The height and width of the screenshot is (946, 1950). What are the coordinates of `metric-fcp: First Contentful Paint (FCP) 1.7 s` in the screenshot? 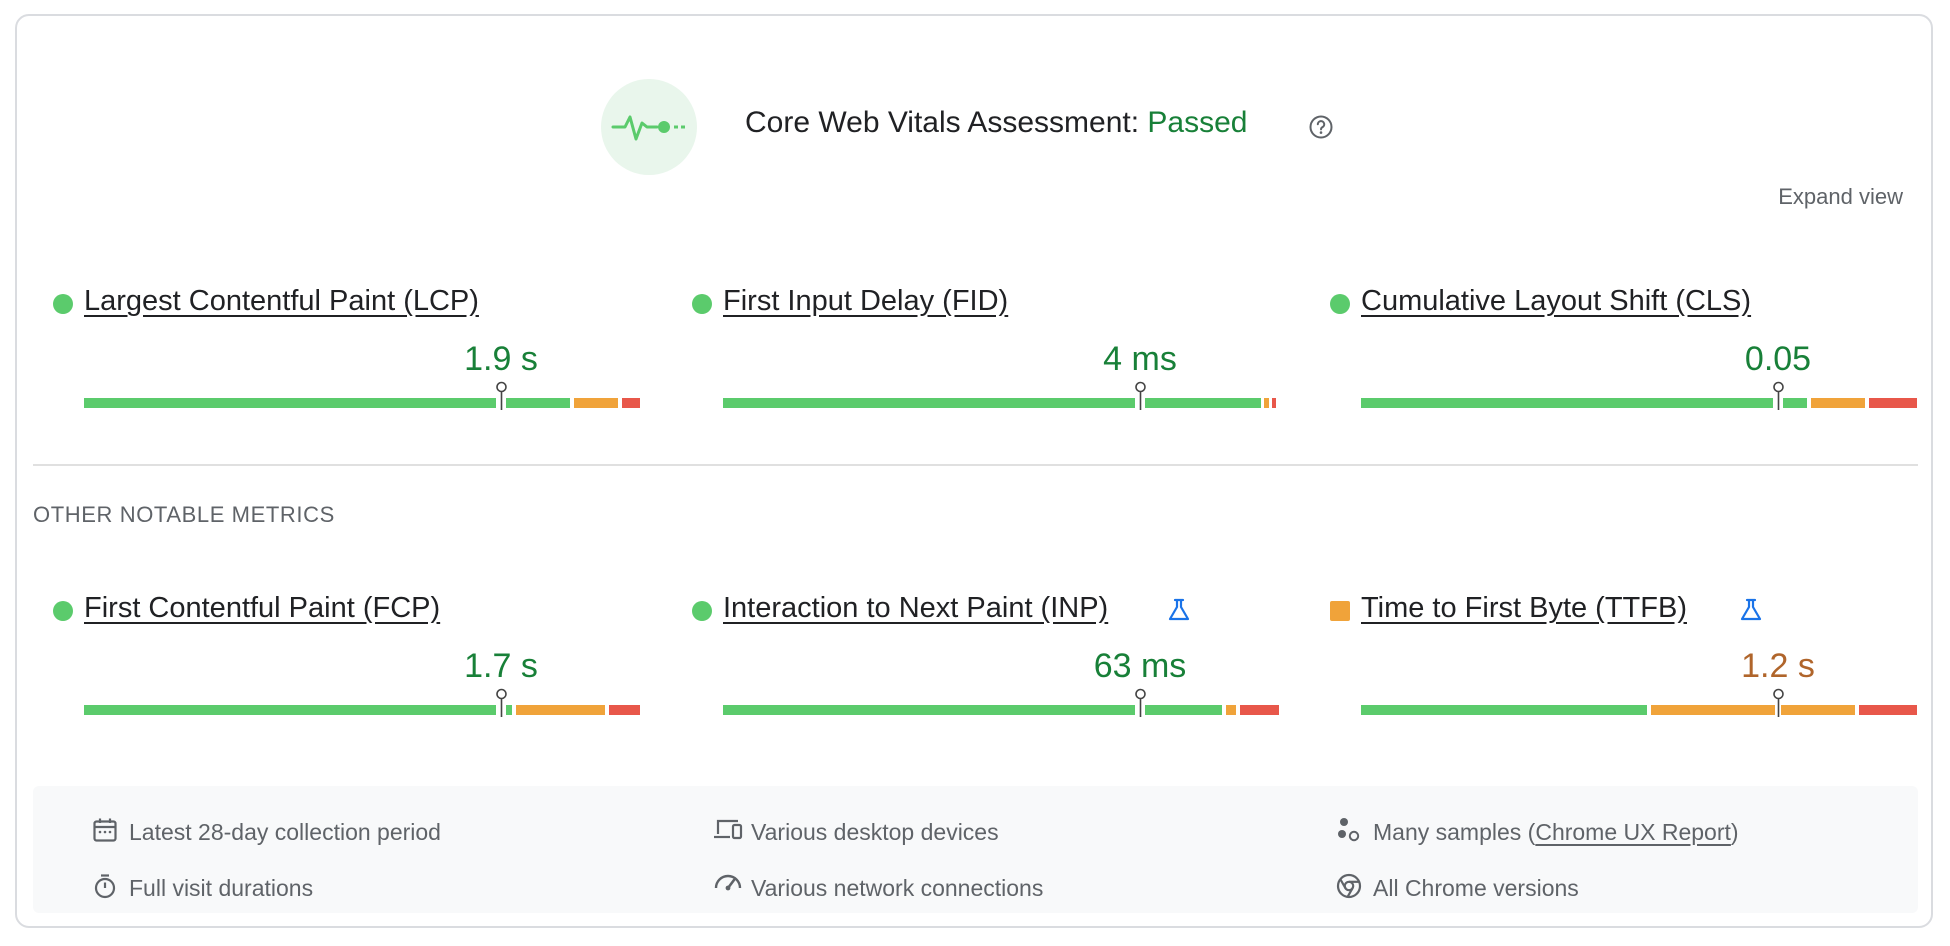 It's located at (346, 662).